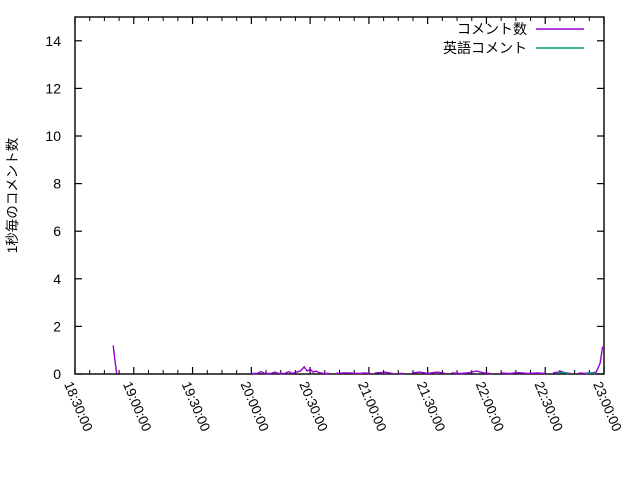 The height and width of the screenshot is (480, 640). Describe the element at coordinates (57, 326) in the screenshot. I see `y-tick-label: 2` at that location.